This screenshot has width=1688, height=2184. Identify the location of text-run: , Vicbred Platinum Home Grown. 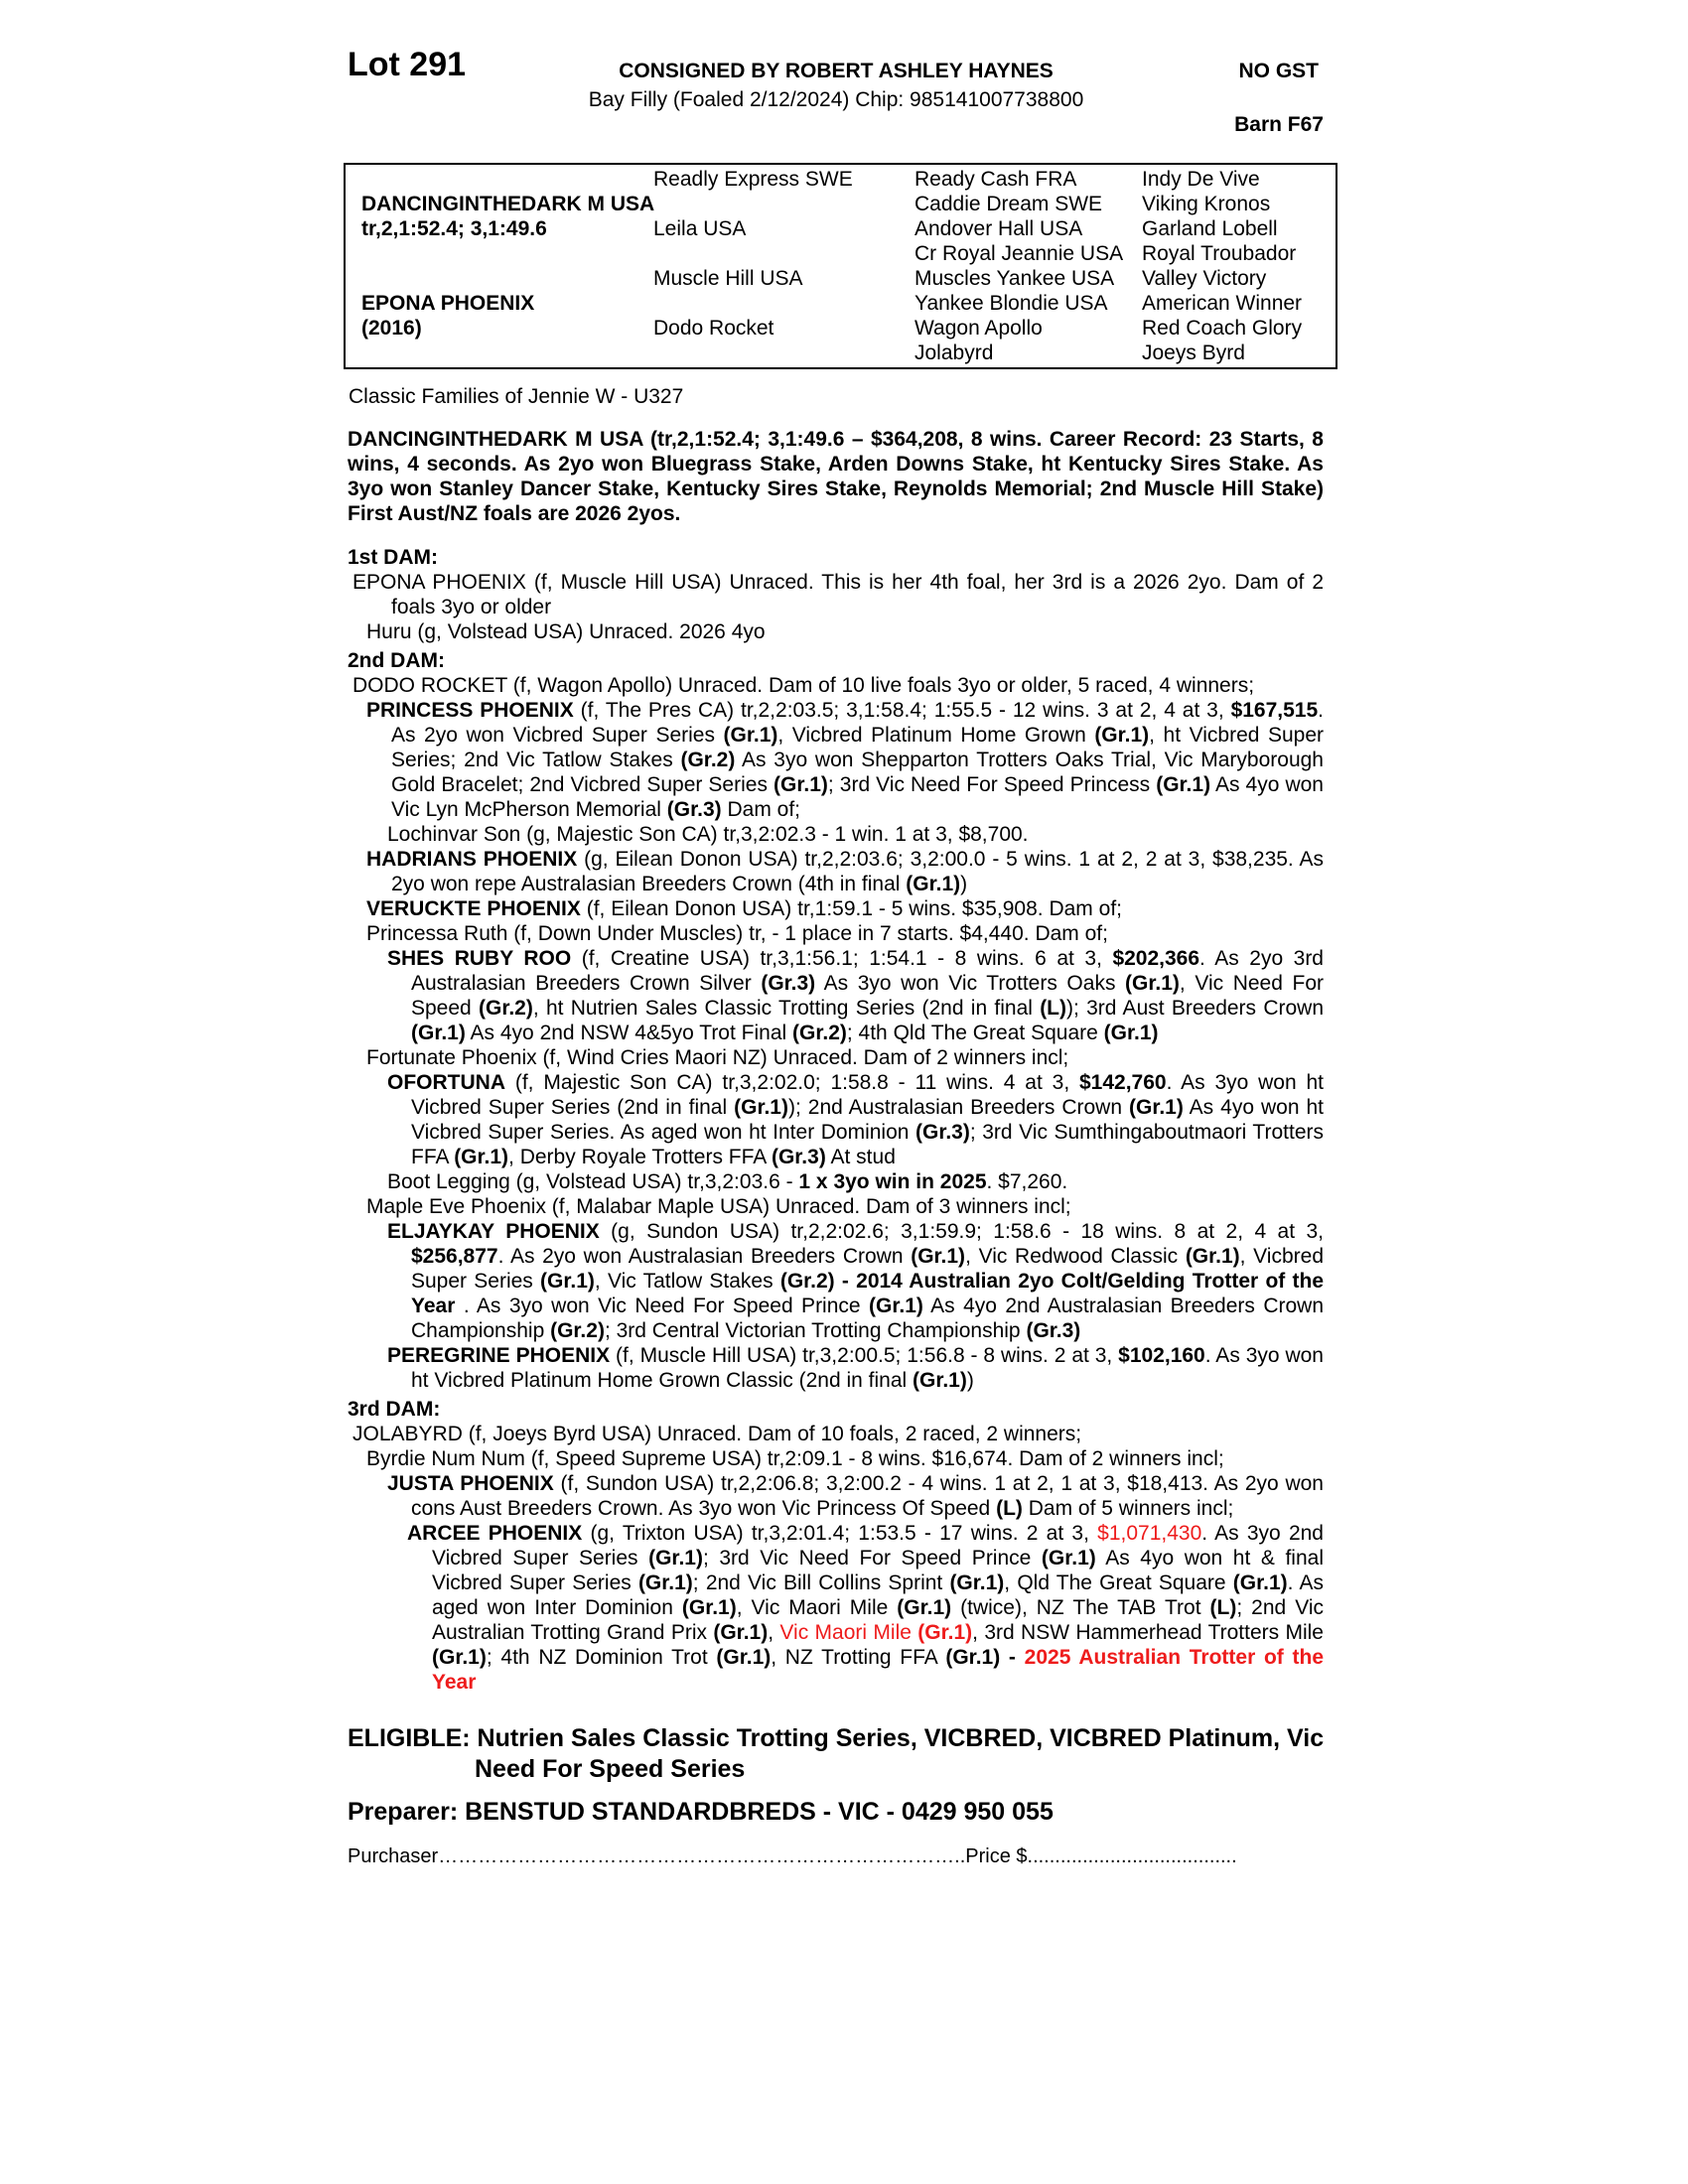
(936, 735).